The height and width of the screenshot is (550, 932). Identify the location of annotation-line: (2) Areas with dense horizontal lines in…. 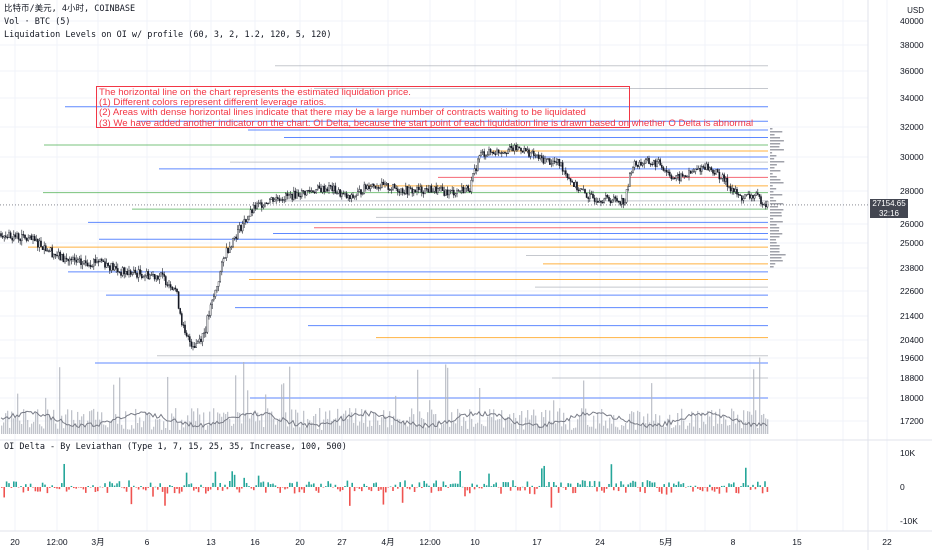
(342, 113).